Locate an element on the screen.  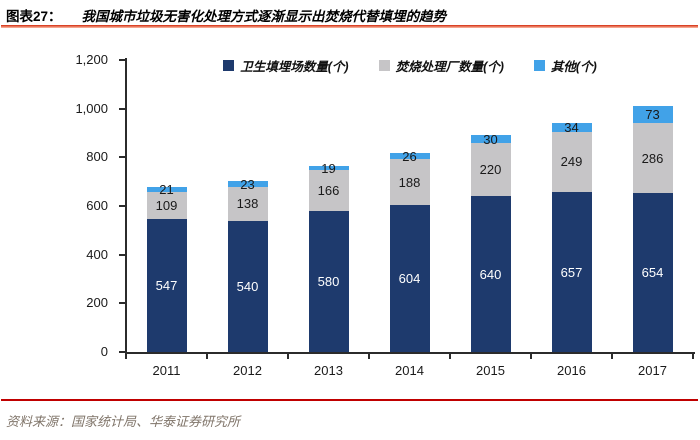
bar-value-label: 580 is located at coordinates (328, 281).